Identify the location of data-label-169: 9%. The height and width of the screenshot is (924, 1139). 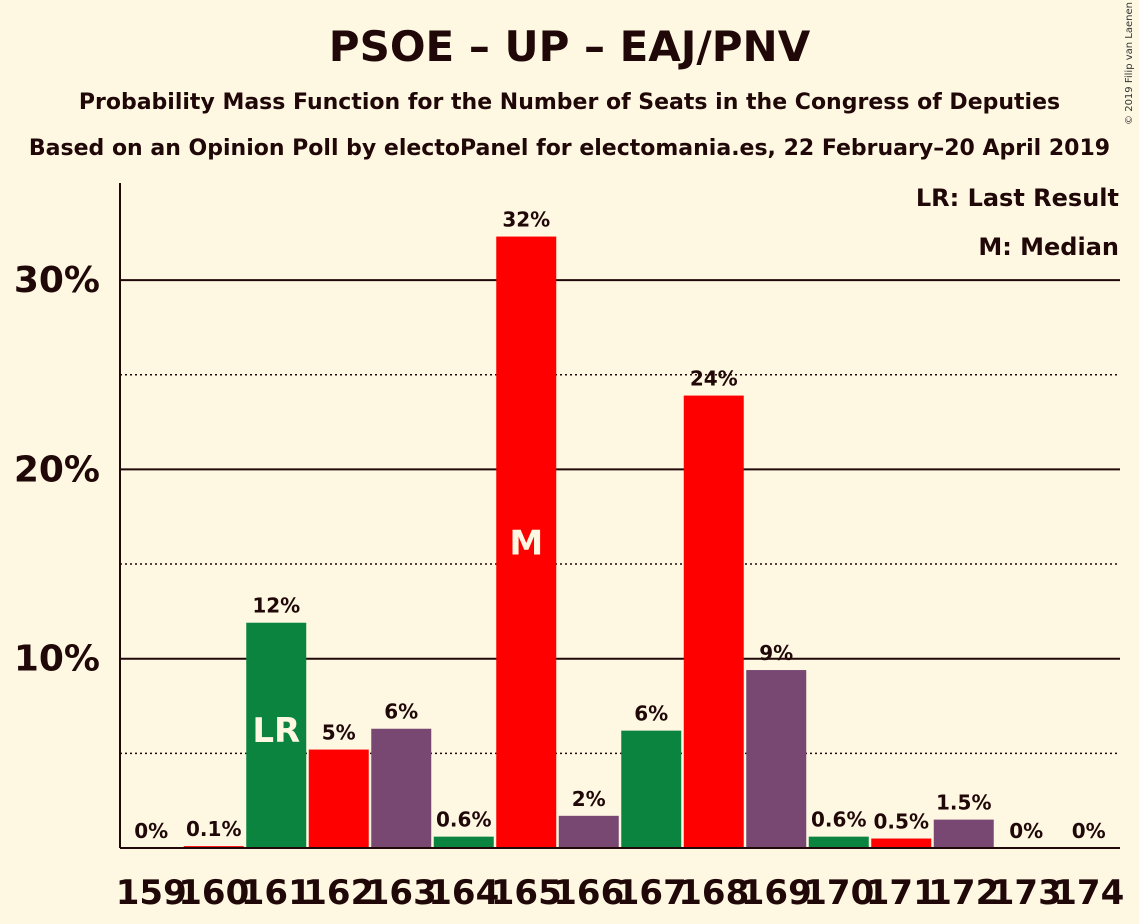
(776, 653).